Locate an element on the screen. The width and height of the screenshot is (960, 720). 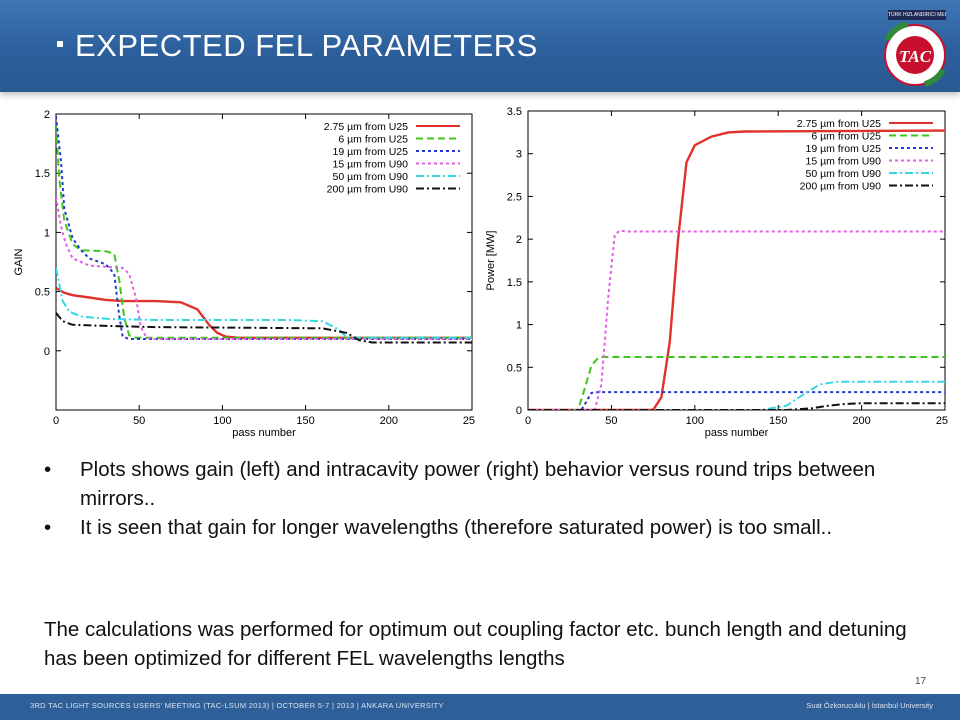
y-tick-label: 3 is located at coordinates (519, 155).